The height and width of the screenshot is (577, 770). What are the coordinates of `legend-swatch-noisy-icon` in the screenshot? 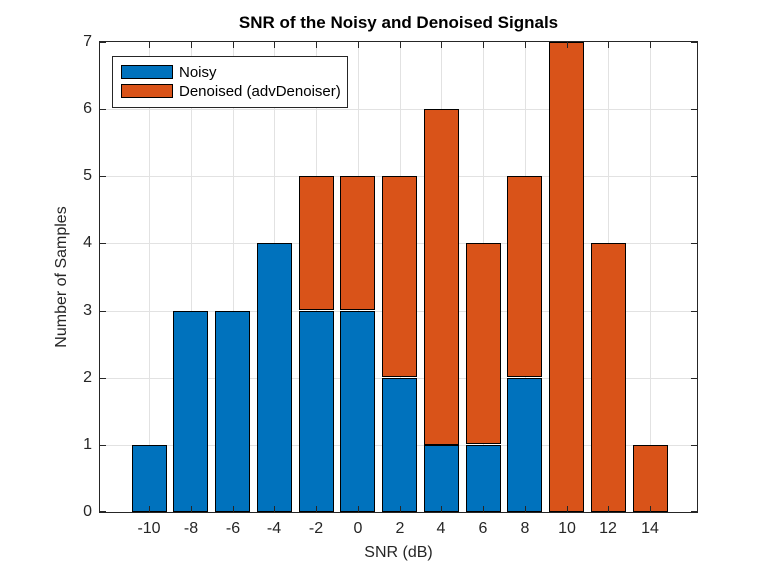 It's located at (147, 72).